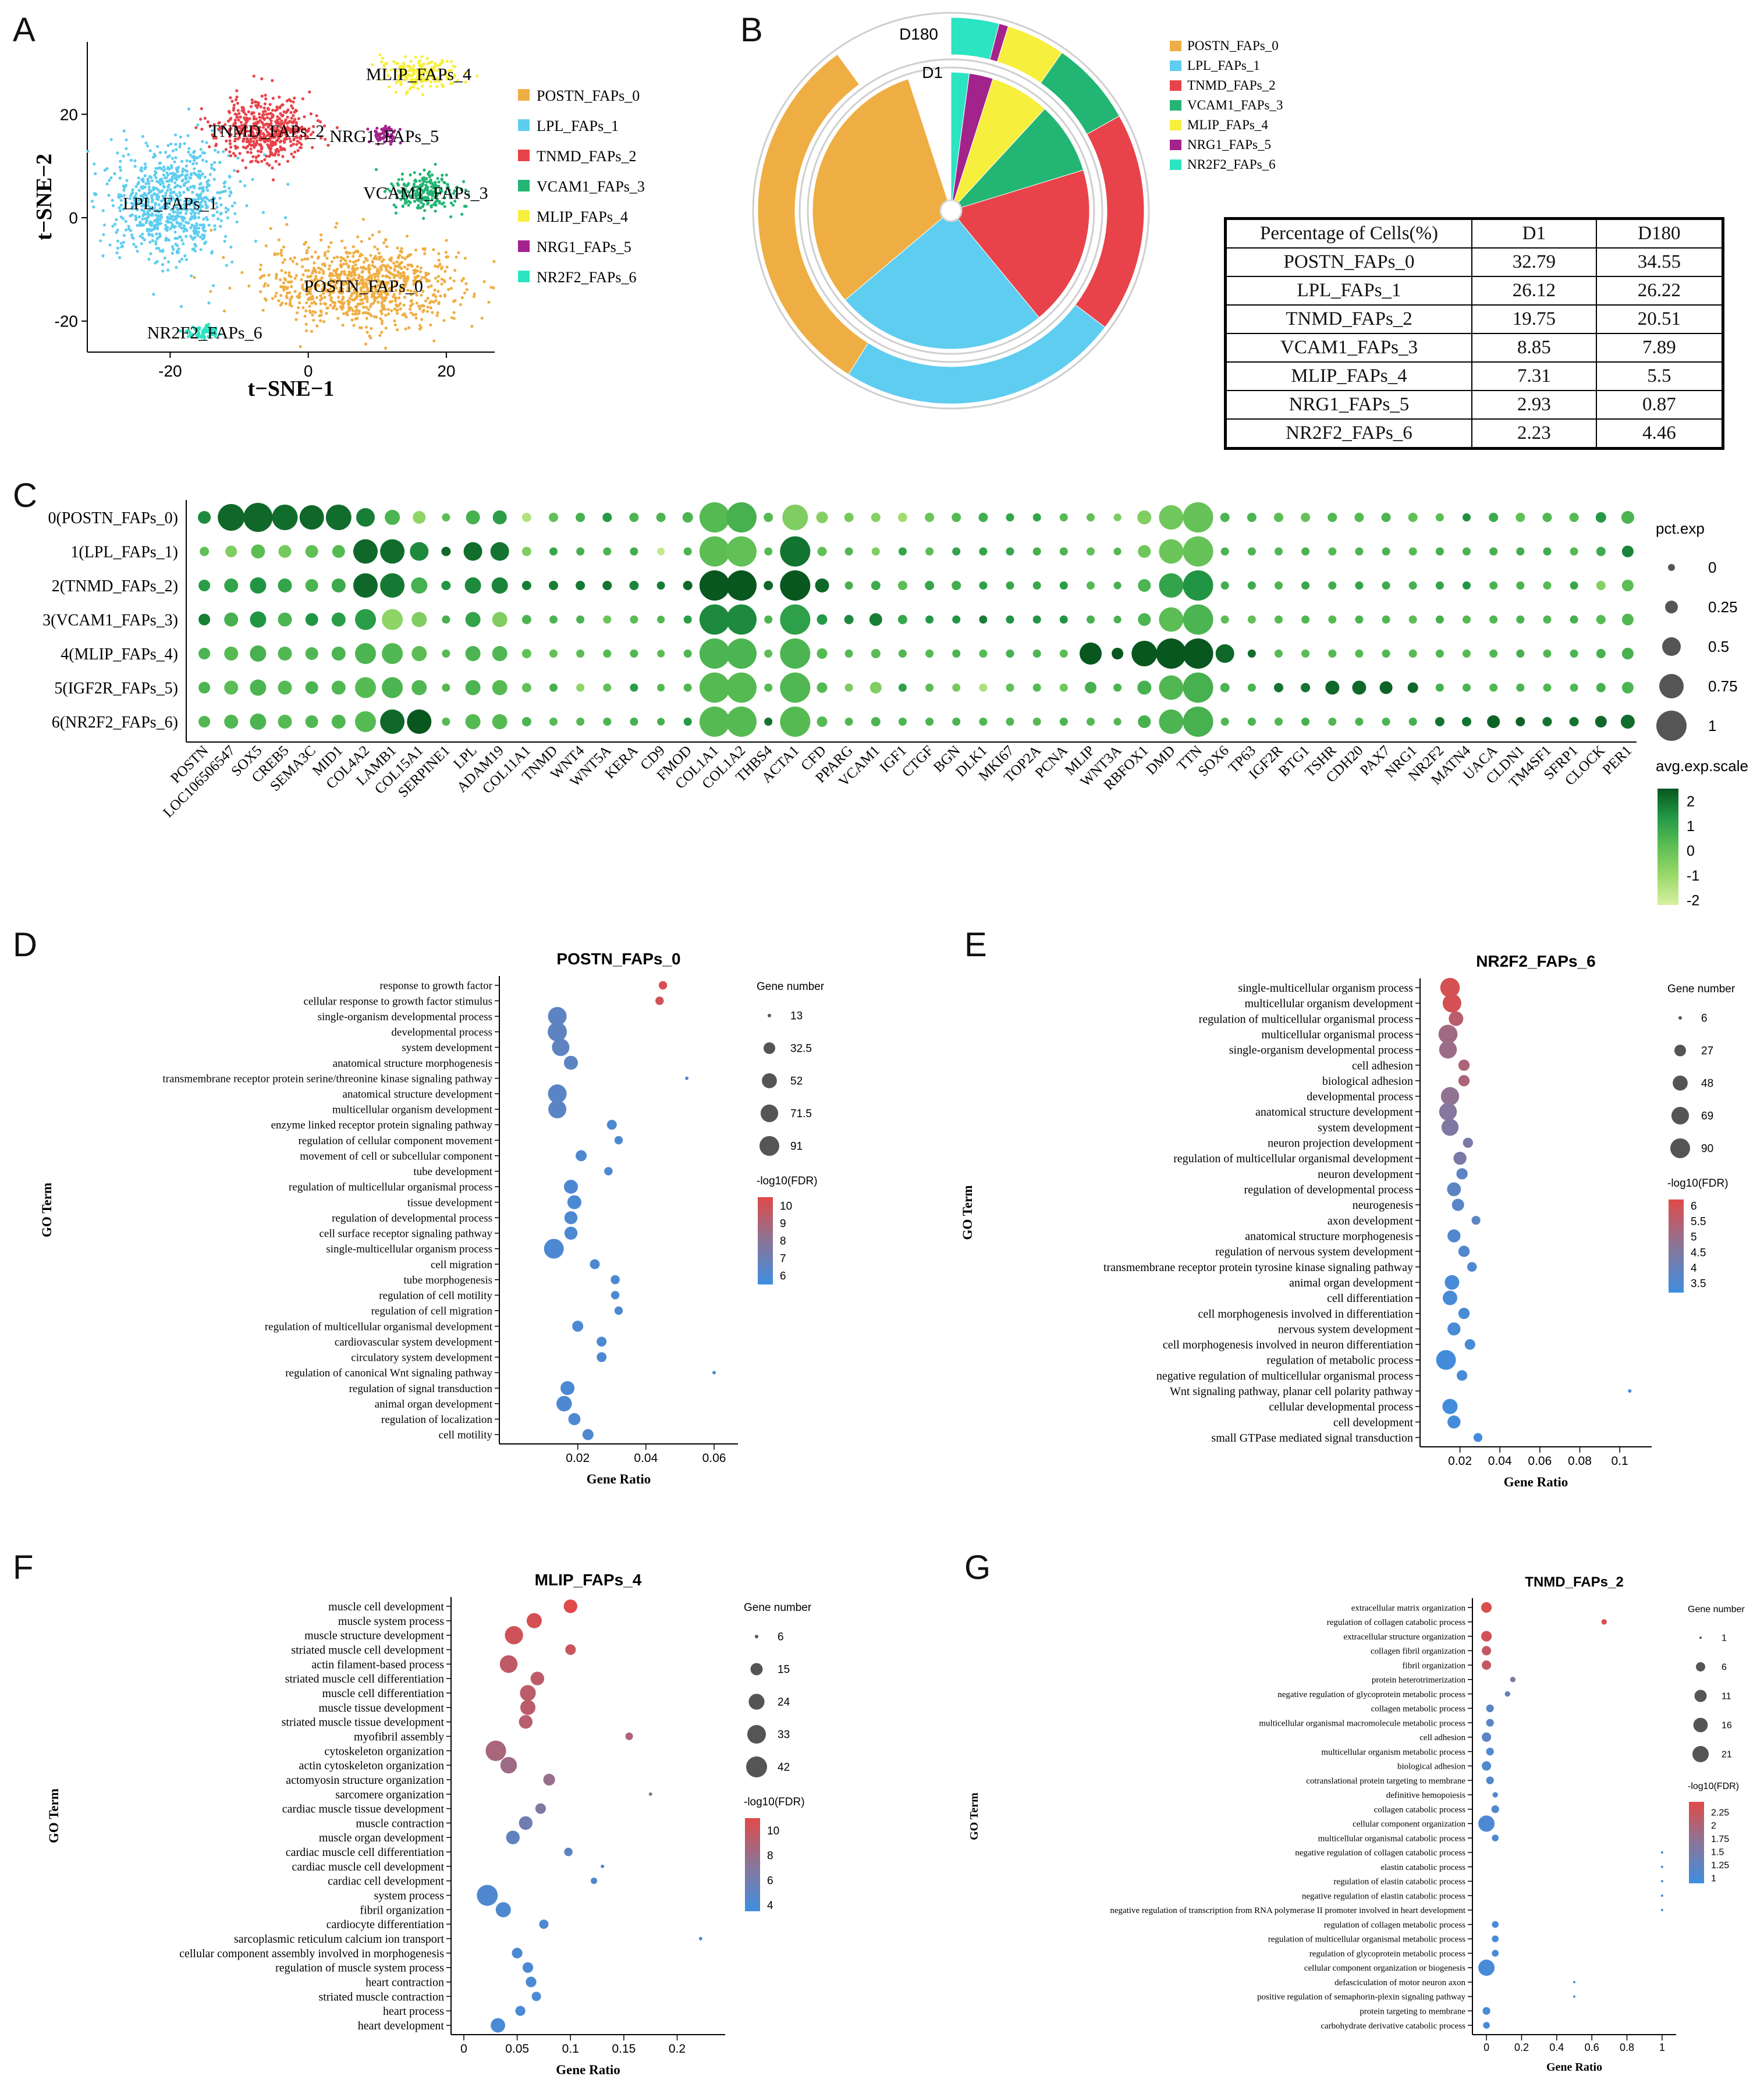 Image resolution: width=1764 pixels, height=2094 pixels. I want to click on go-term-label: defasciculation of motor neuron axon, so click(1399, 1983).